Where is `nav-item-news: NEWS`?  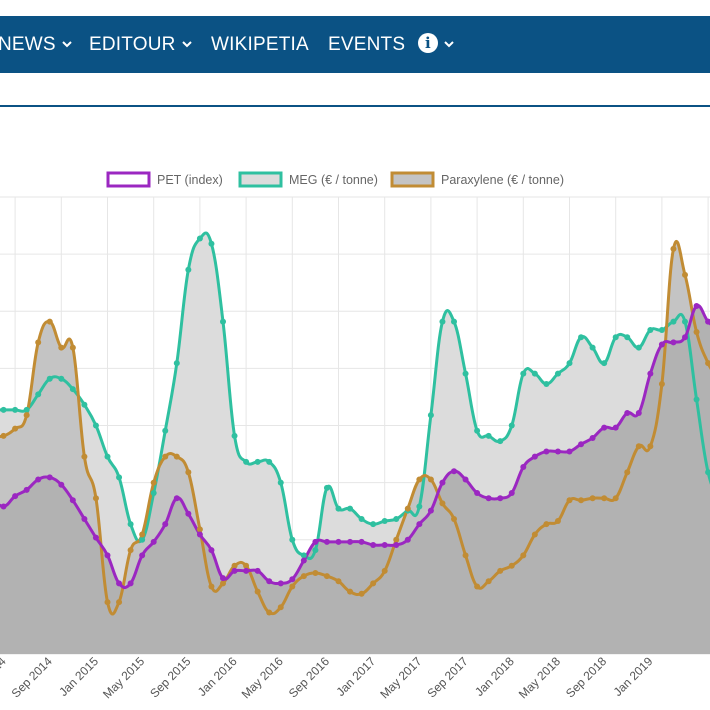 nav-item-news: NEWS is located at coordinates (36, 44).